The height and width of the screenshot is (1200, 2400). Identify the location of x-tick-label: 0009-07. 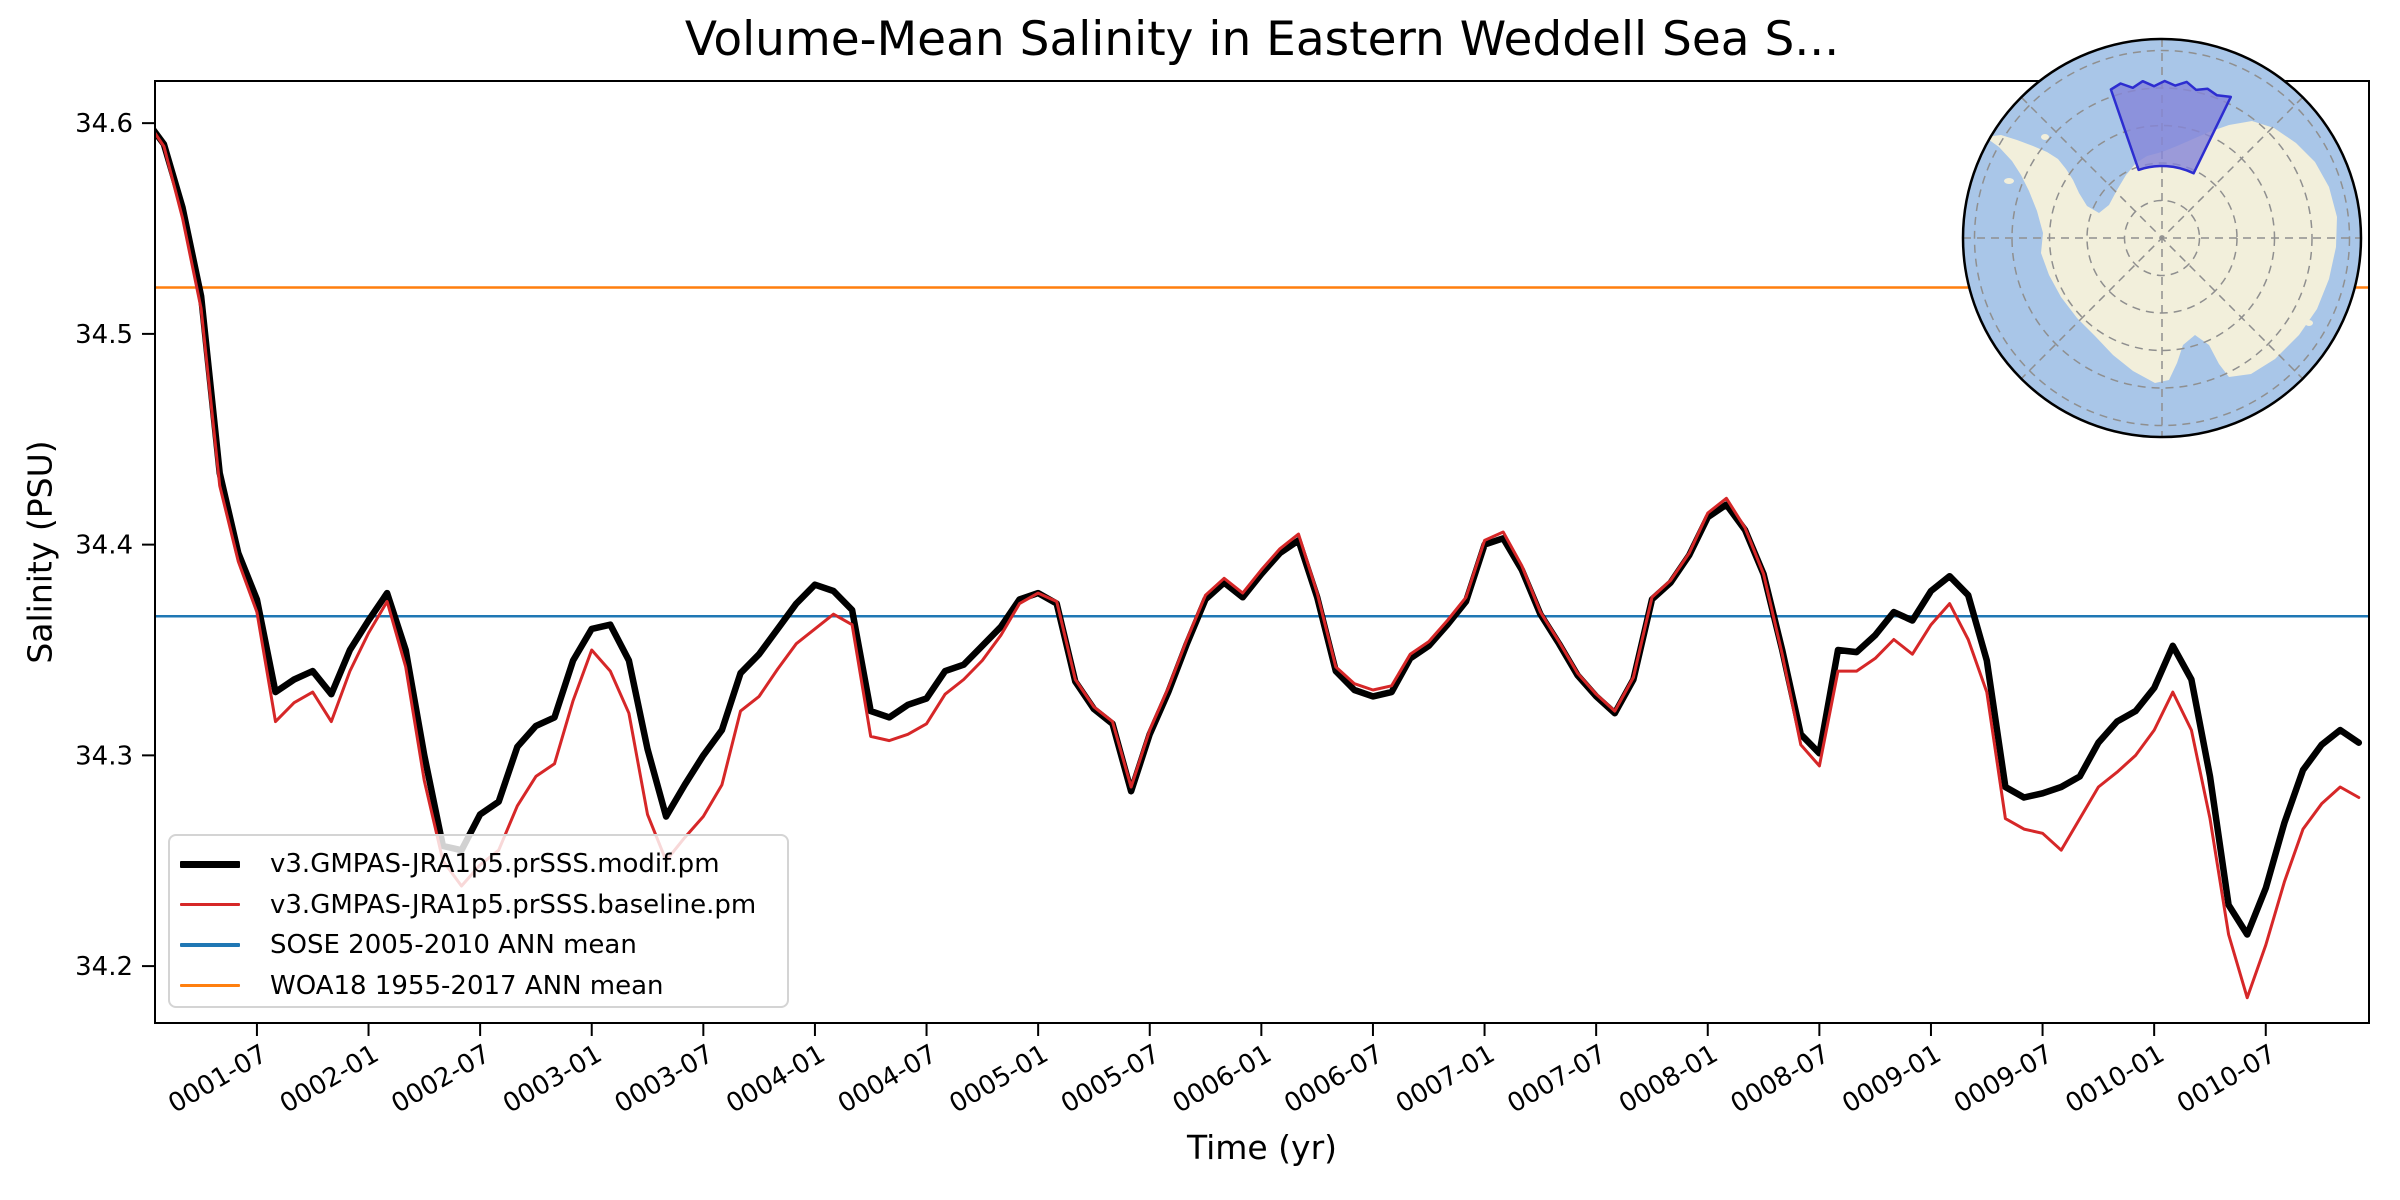
(2003, 1079).